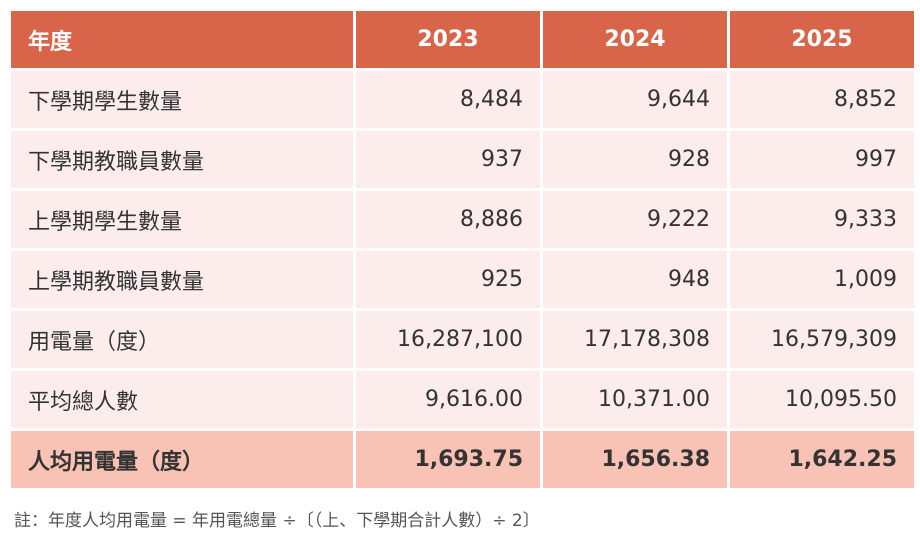 Image resolution: width=920 pixels, height=541 pixels. Describe the element at coordinates (635, 339) in the screenshot. I see `cell-2024: 17,178,308` at that location.